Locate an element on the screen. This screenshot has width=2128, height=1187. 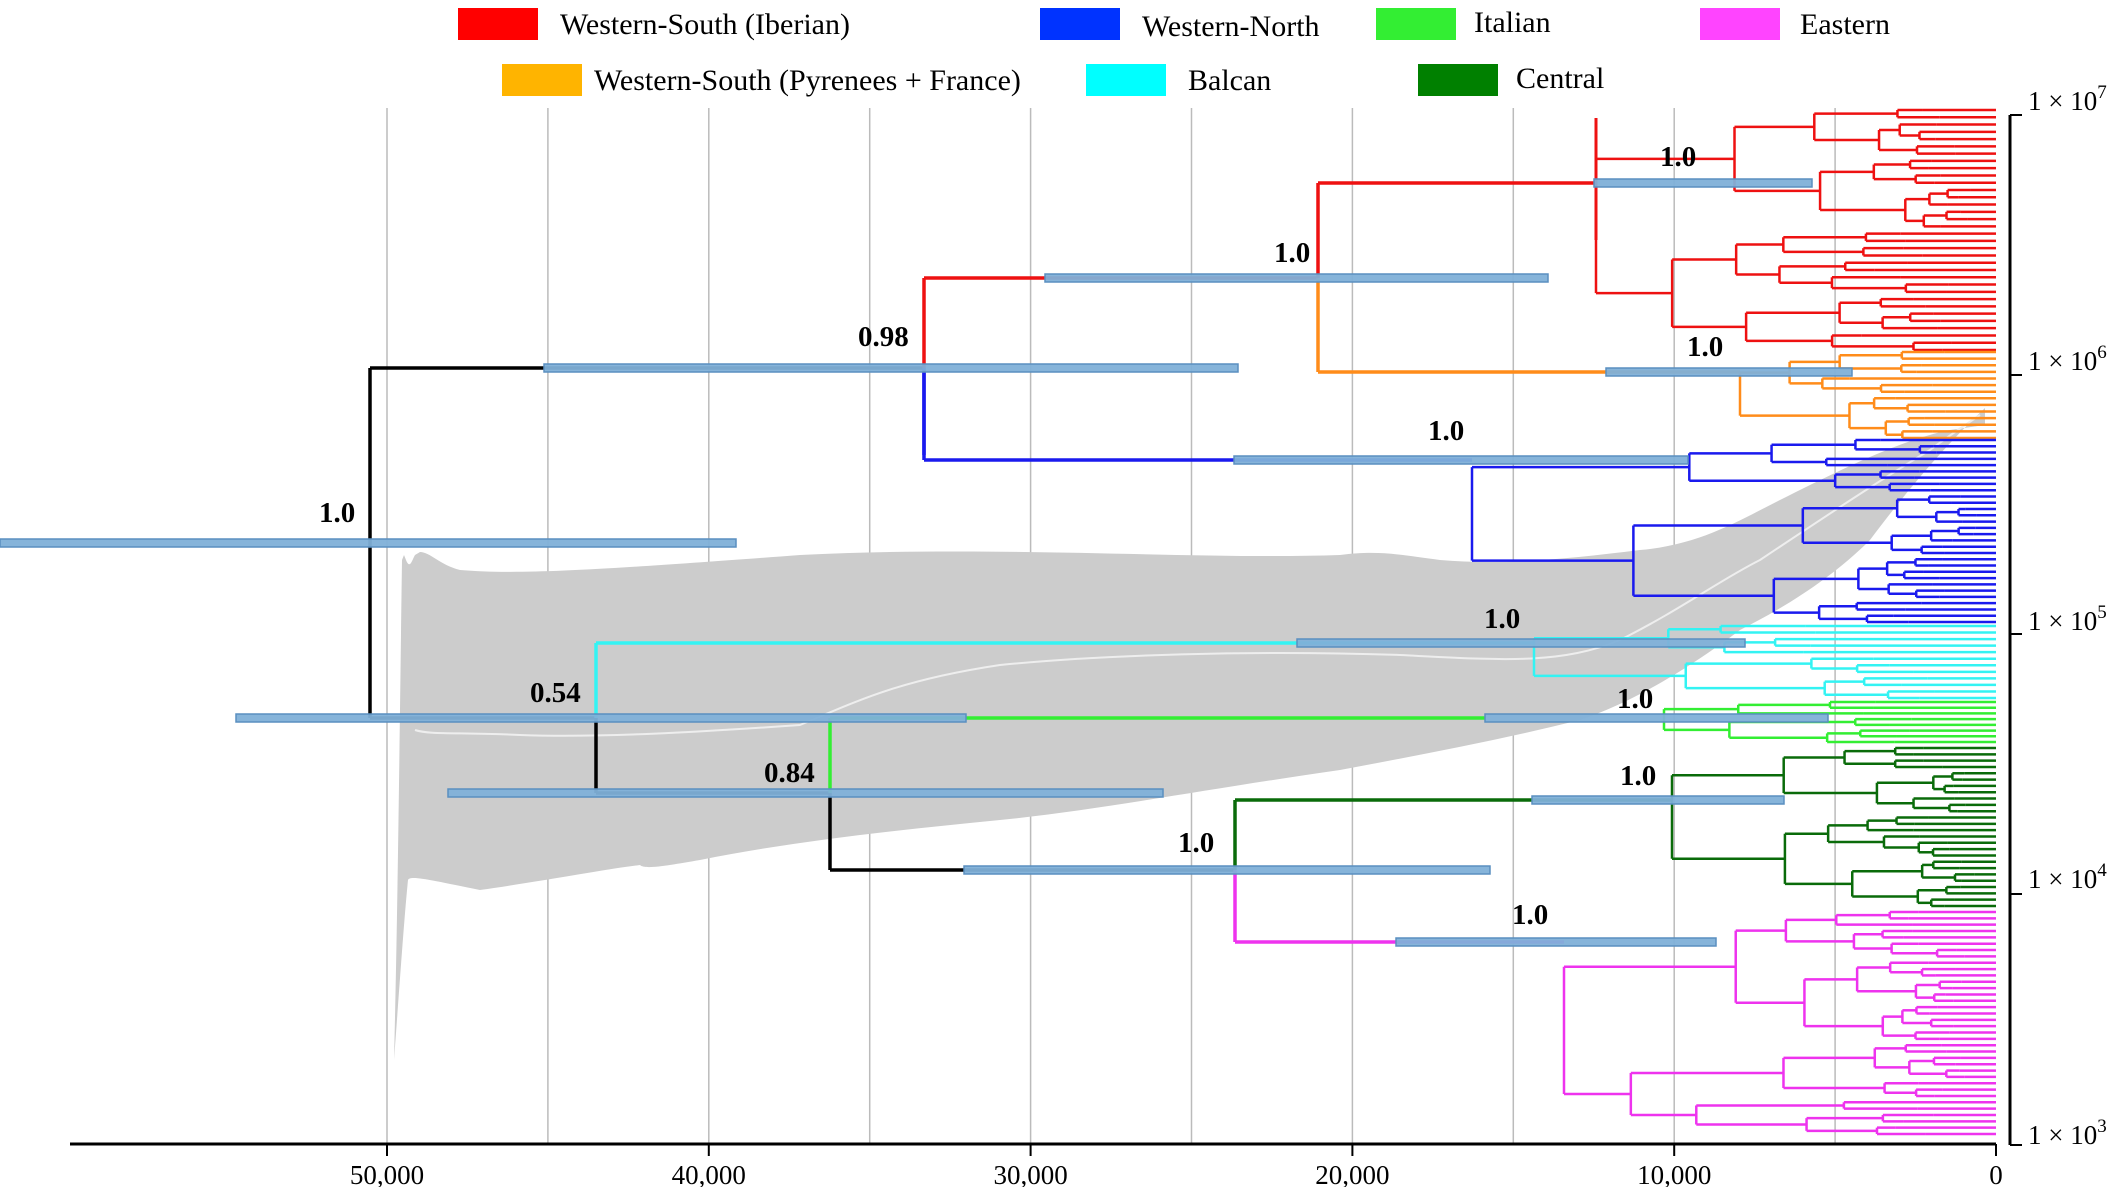
y-tick-label: 1 × 10⁶ is located at coordinates (2067, 359).